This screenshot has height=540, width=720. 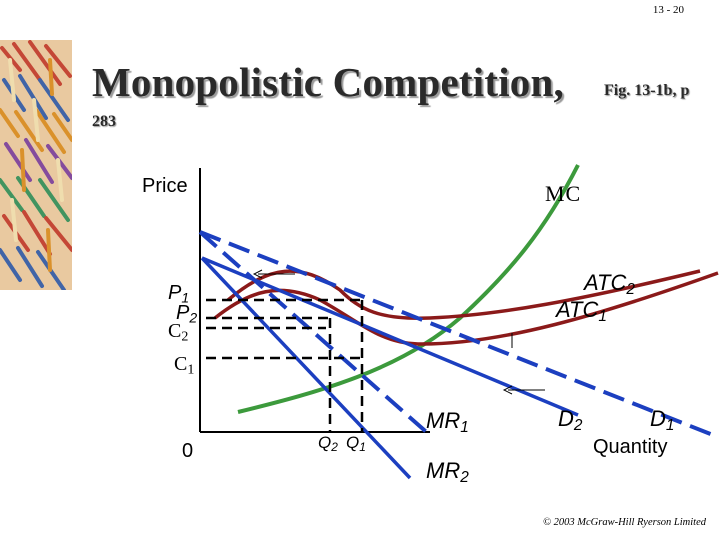 What do you see at coordinates (463, 294) in the screenshot?
I see `atc2-curve` at bounding box center [463, 294].